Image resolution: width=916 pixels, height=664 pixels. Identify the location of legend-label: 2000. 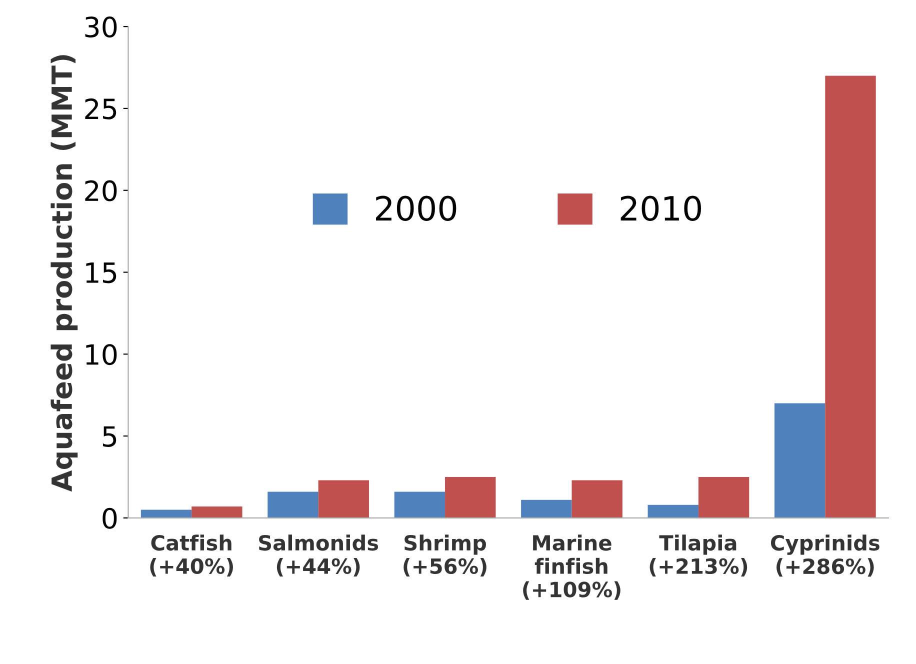
(416, 208).